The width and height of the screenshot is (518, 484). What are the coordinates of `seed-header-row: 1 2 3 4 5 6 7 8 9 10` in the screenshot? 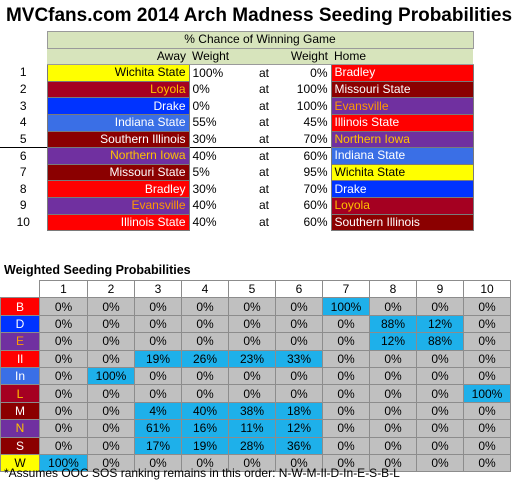 It's located at (255, 289).